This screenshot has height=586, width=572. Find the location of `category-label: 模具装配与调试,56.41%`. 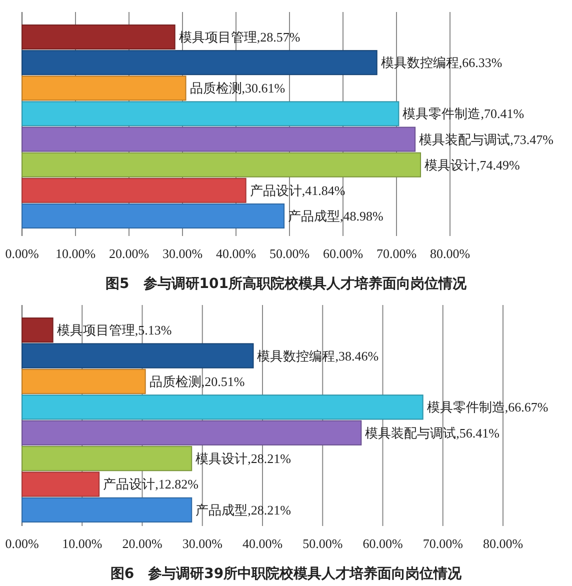

category-label: 模具装配与调试,56.41% is located at coordinates (432, 432).